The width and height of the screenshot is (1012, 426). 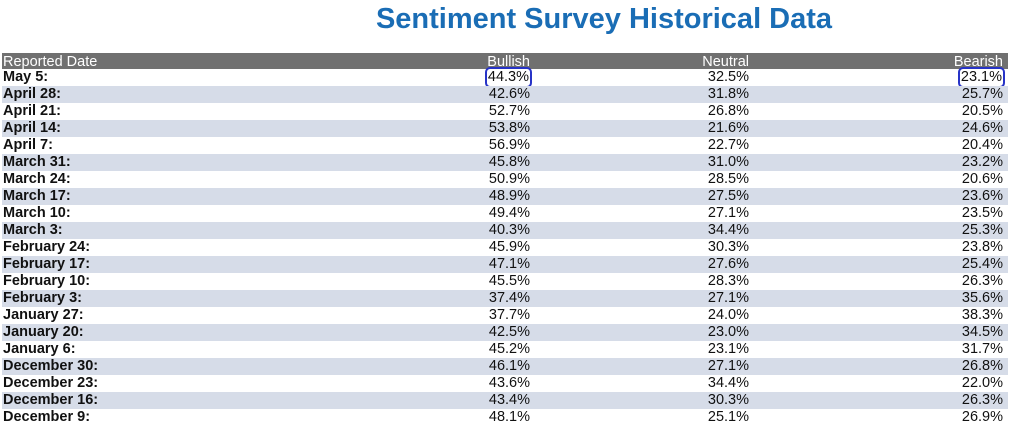 I want to click on table-row: May 5: 44.3% 32.5% 23.1%, so click(x=505, y=77).